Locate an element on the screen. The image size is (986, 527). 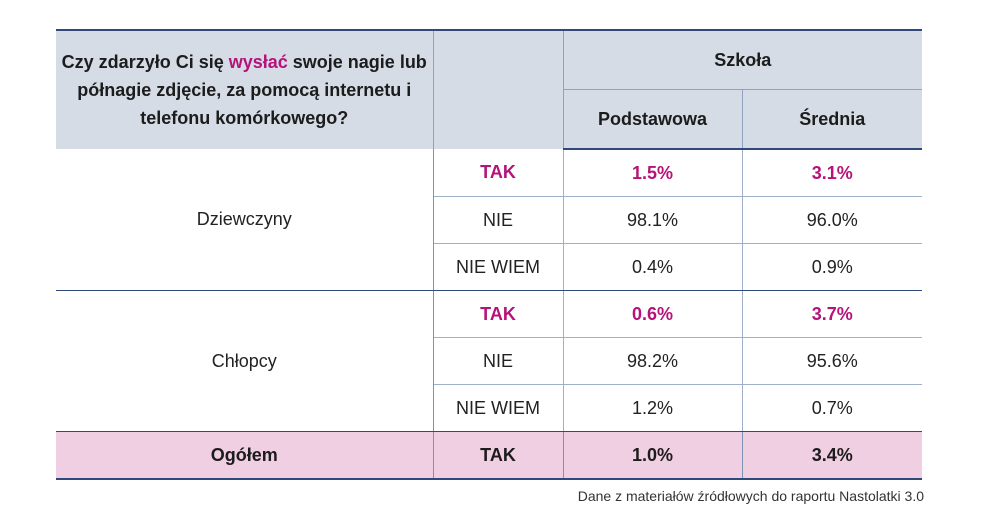
value-secondary: 96.0% is located at coordinates (832, 220).